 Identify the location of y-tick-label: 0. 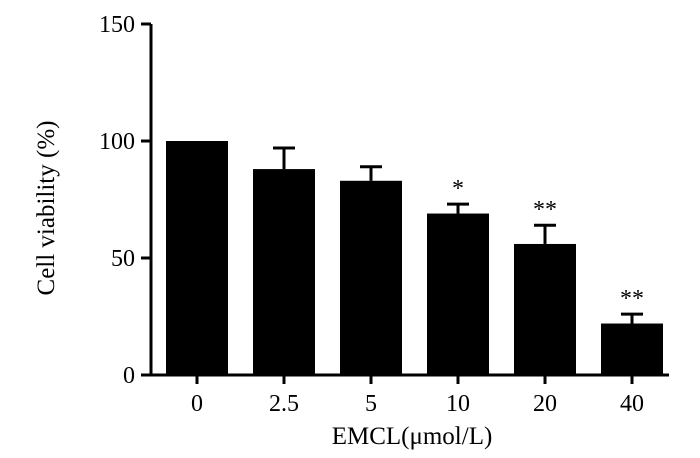
(129, 376).